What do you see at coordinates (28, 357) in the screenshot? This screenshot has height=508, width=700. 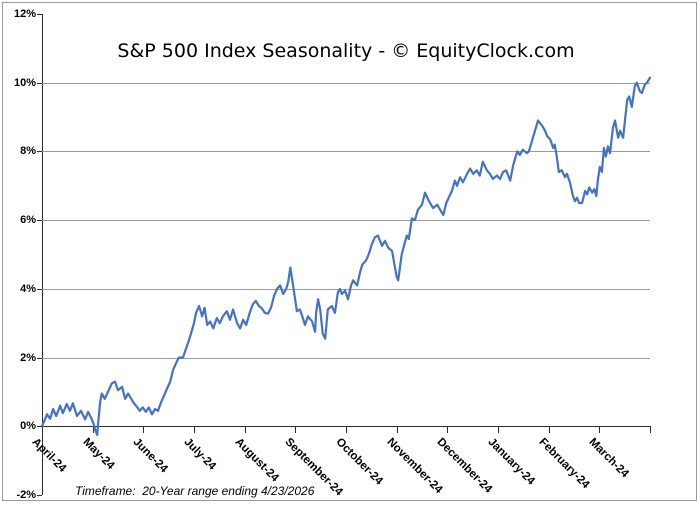 I see `y-axis-label: 2%` at bounding box center [28, 357].